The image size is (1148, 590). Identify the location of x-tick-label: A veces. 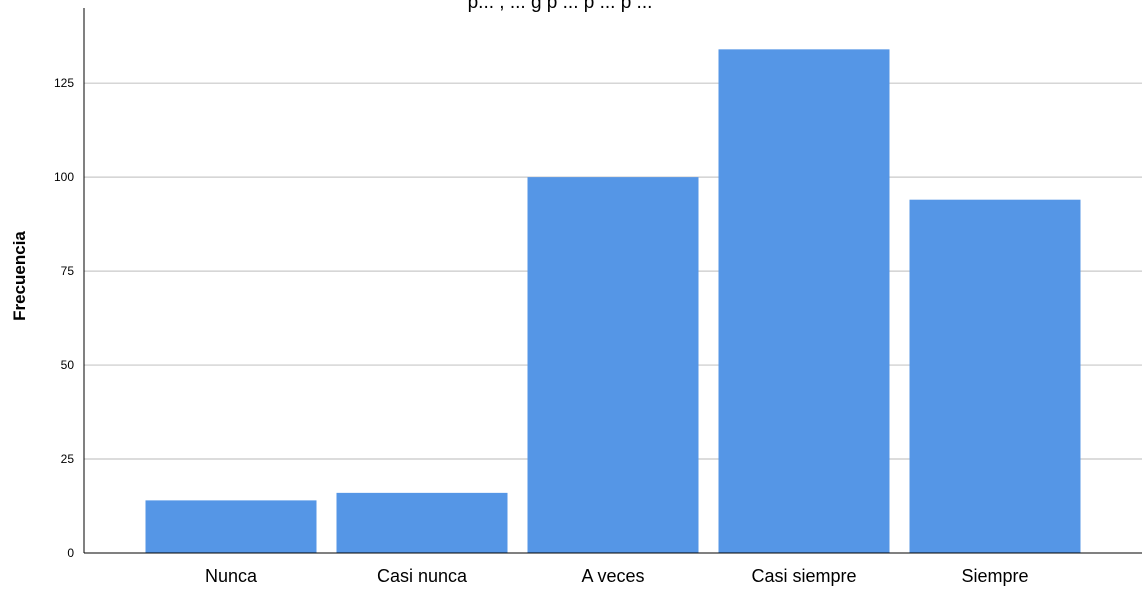
(612, 576).